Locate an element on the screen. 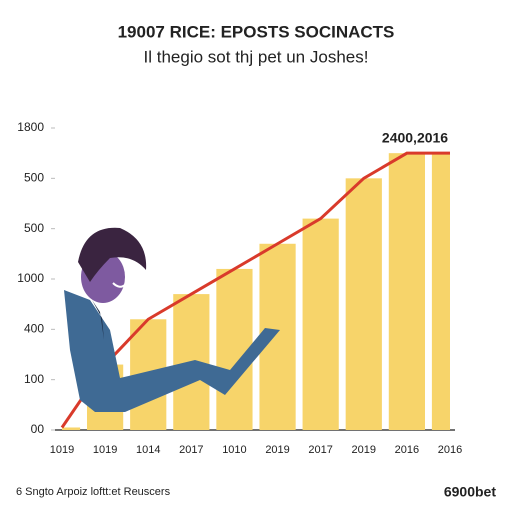 This screenshot has height=512, width=512. footer-left: 6 Sngto Arpoiz loftt:et Reuscers is located at coordinates (93, 492).